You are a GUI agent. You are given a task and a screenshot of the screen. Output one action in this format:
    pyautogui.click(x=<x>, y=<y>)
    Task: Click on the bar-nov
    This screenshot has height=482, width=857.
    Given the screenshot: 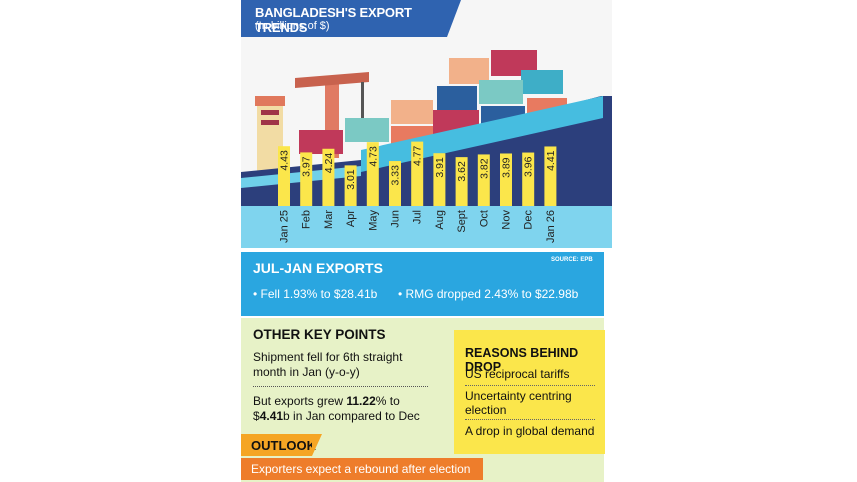 What is the action you would take?
    pyautogui.click(x=506, y=179)
    